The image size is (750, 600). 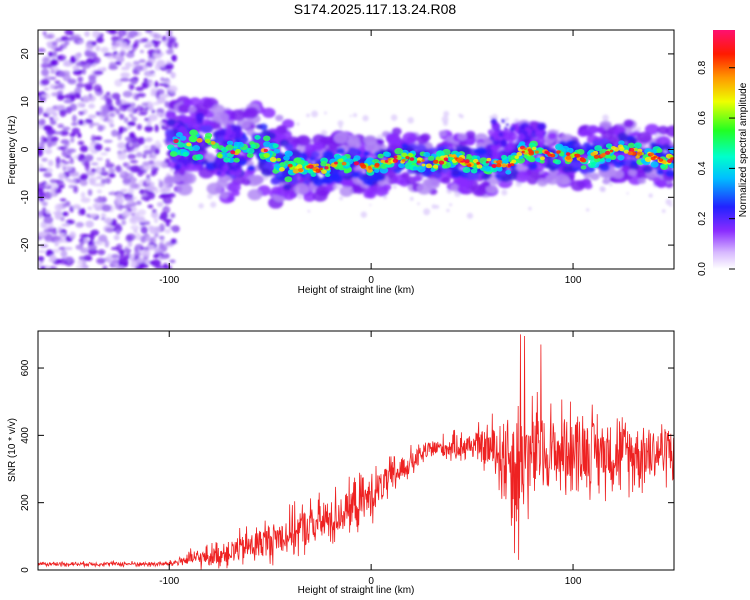 I want to click on spectrogram-ytick-label: -20, so click(x=25, y=244).